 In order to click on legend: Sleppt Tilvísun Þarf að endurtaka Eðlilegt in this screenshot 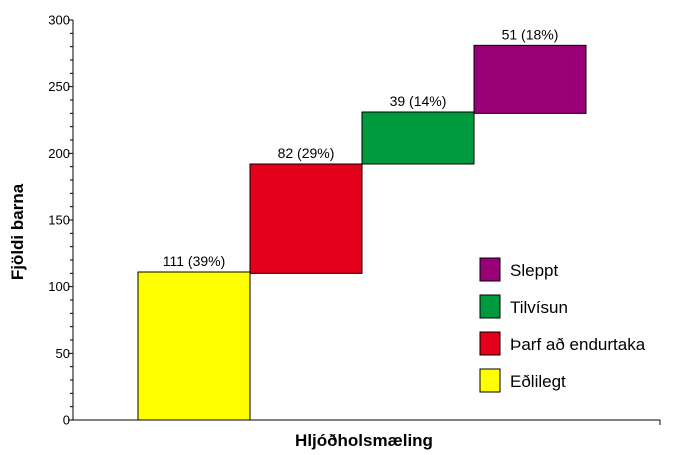, I will do `click(562, 325)`.